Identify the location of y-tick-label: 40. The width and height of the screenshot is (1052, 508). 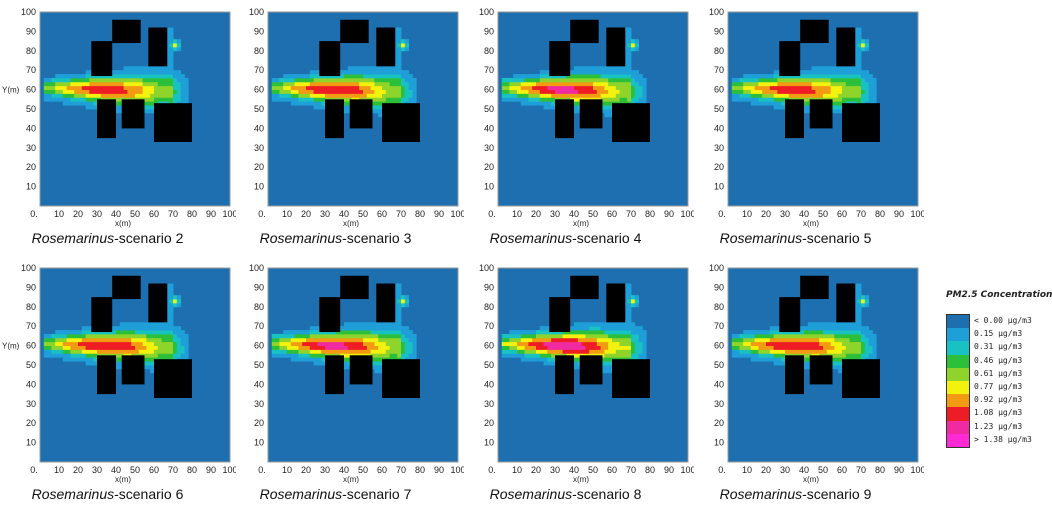
(31, 128).